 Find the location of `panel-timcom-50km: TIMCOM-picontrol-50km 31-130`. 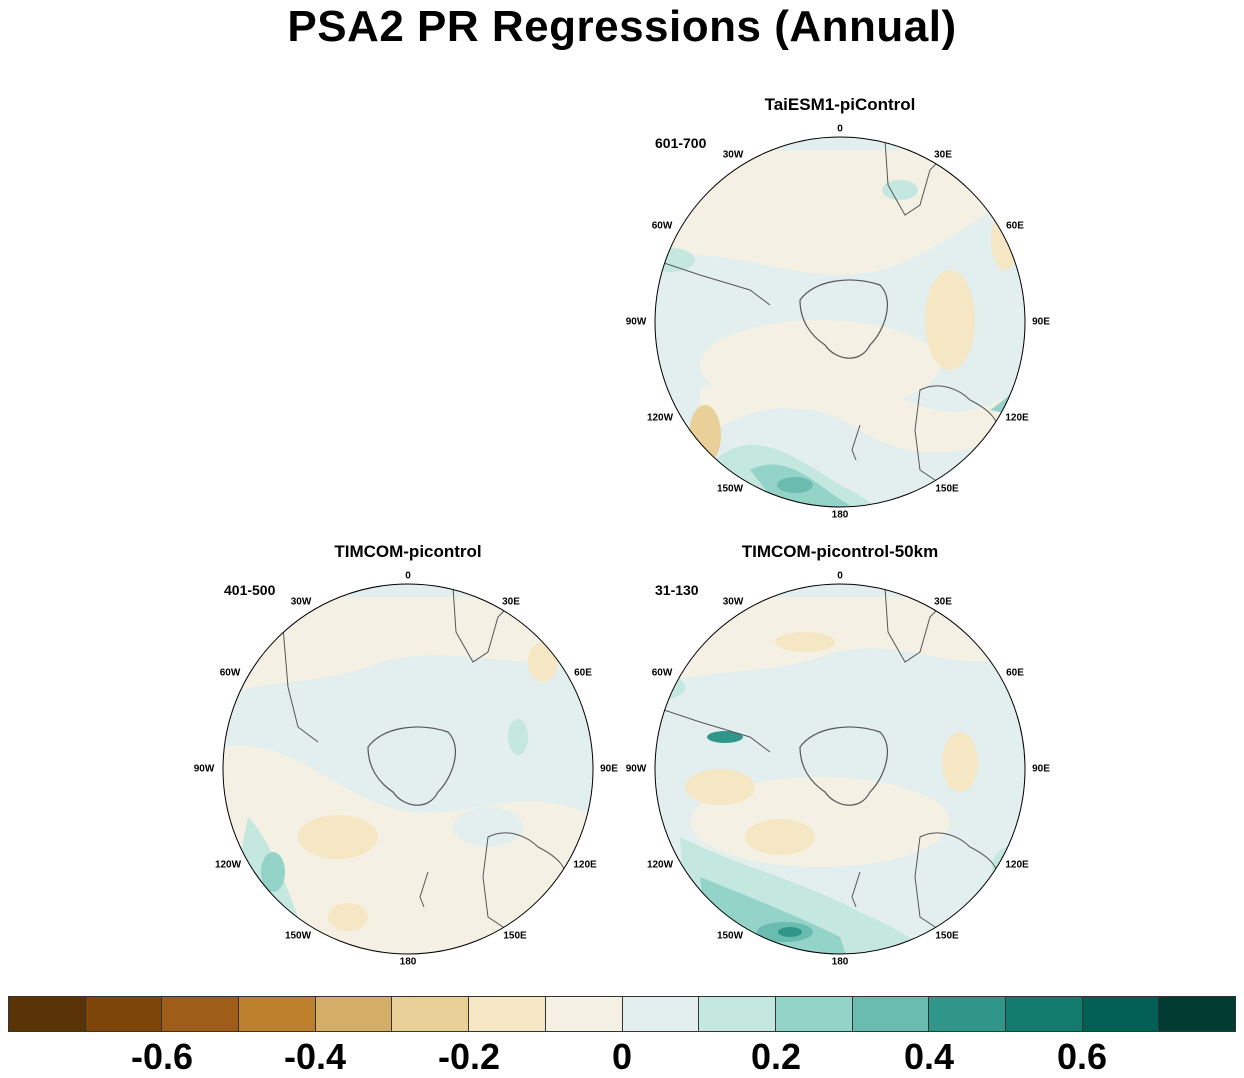

panel-timcom-50km: TIMCOM-picontrol-50km 31-130 is located at coordinates (840, 757).